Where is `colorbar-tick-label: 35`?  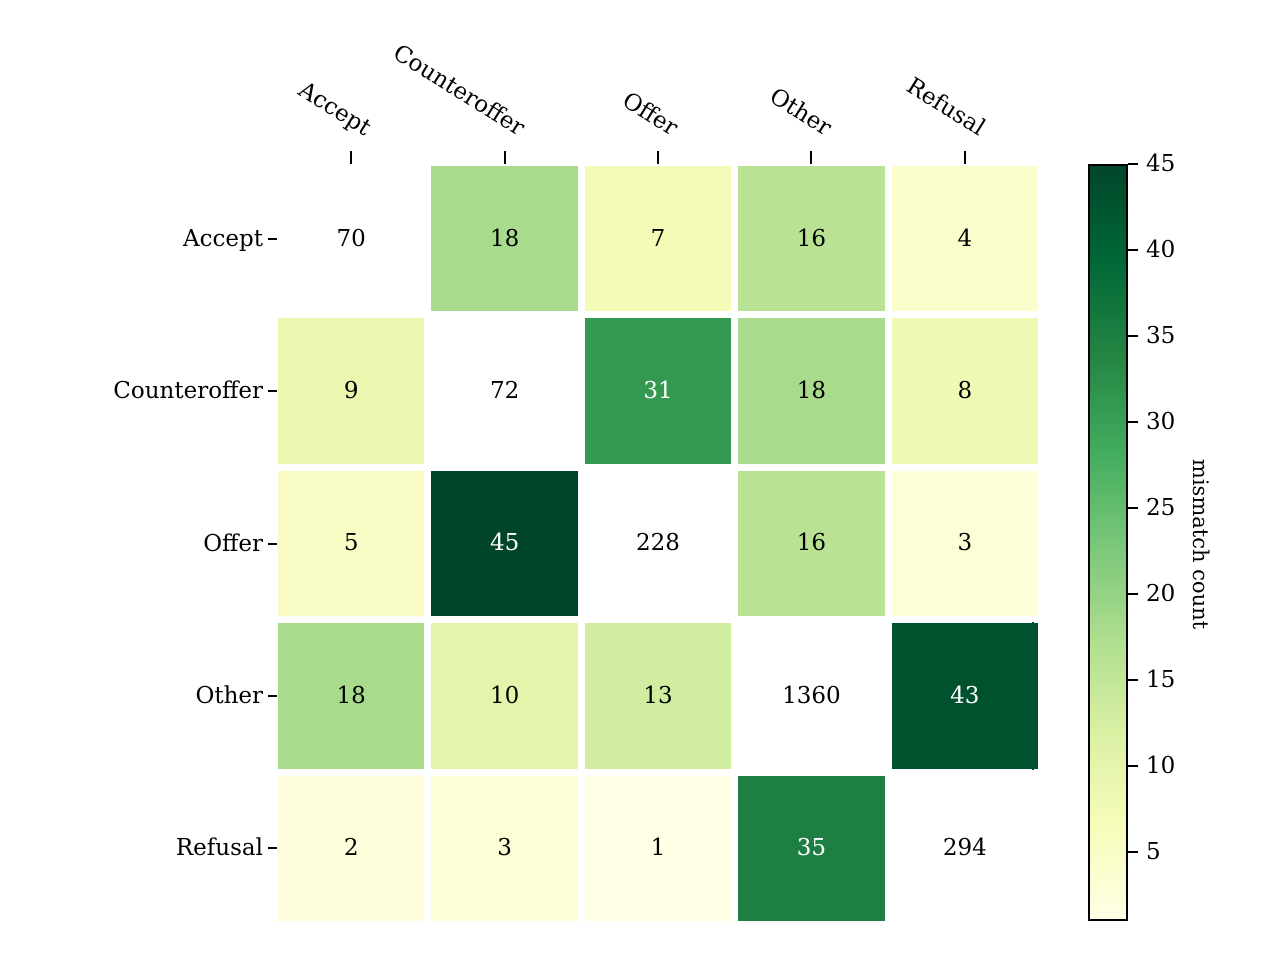
colorbar-tick-label: 35 is located at coordinates (1161, 336).